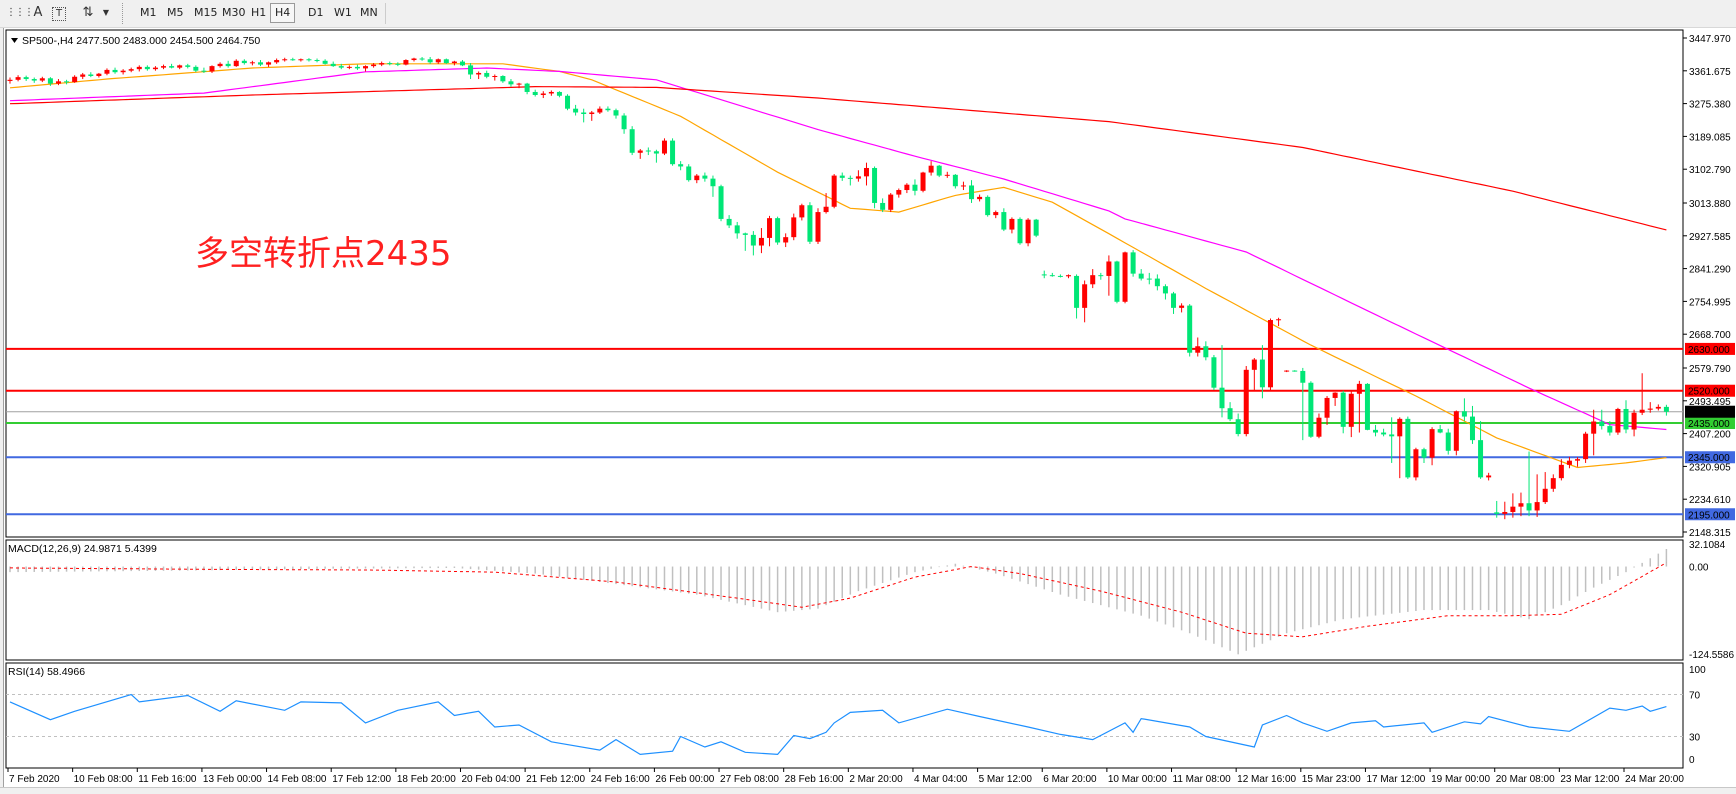 Image resolution: width=1736 pixels, height=794 pixels. What do you see at coordinates (259, 12) in the screenshot?
I see `timeframe-h1: H1` at bounding box center [259, 12].